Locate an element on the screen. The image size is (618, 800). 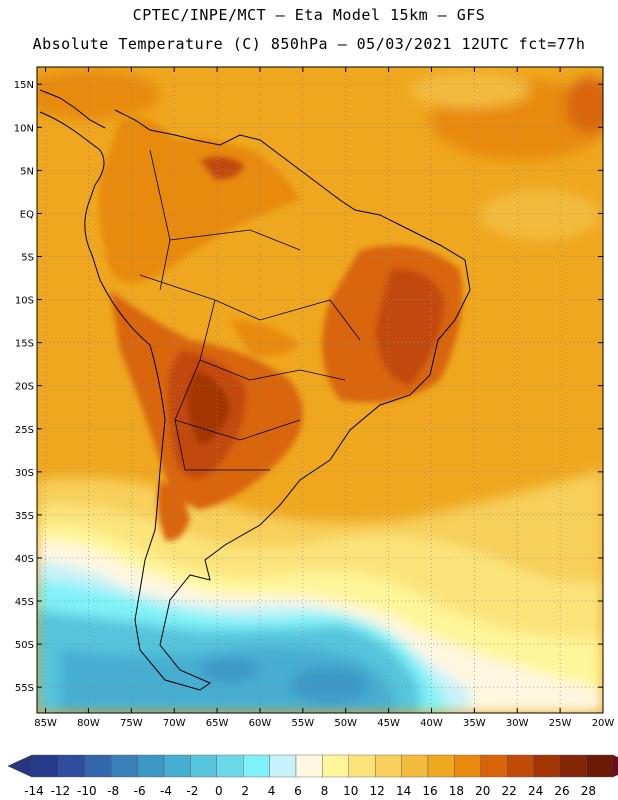
lat-tick-label: 15S is located at coordinates (24, 344).